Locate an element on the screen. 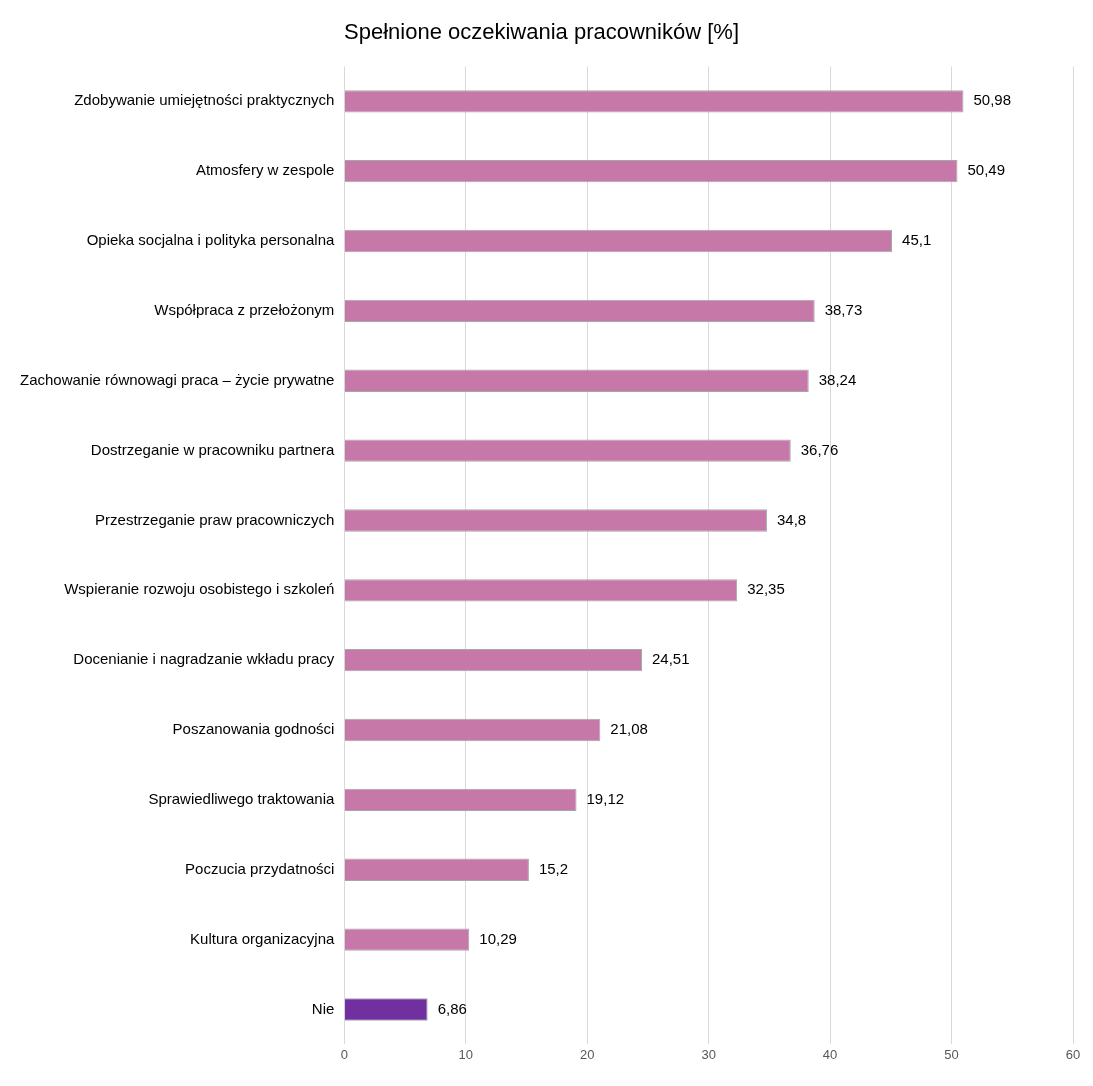 The height and width of the screenshot is (1086, 1093). data-label: 10,29 is located at coordinates (498, 938).